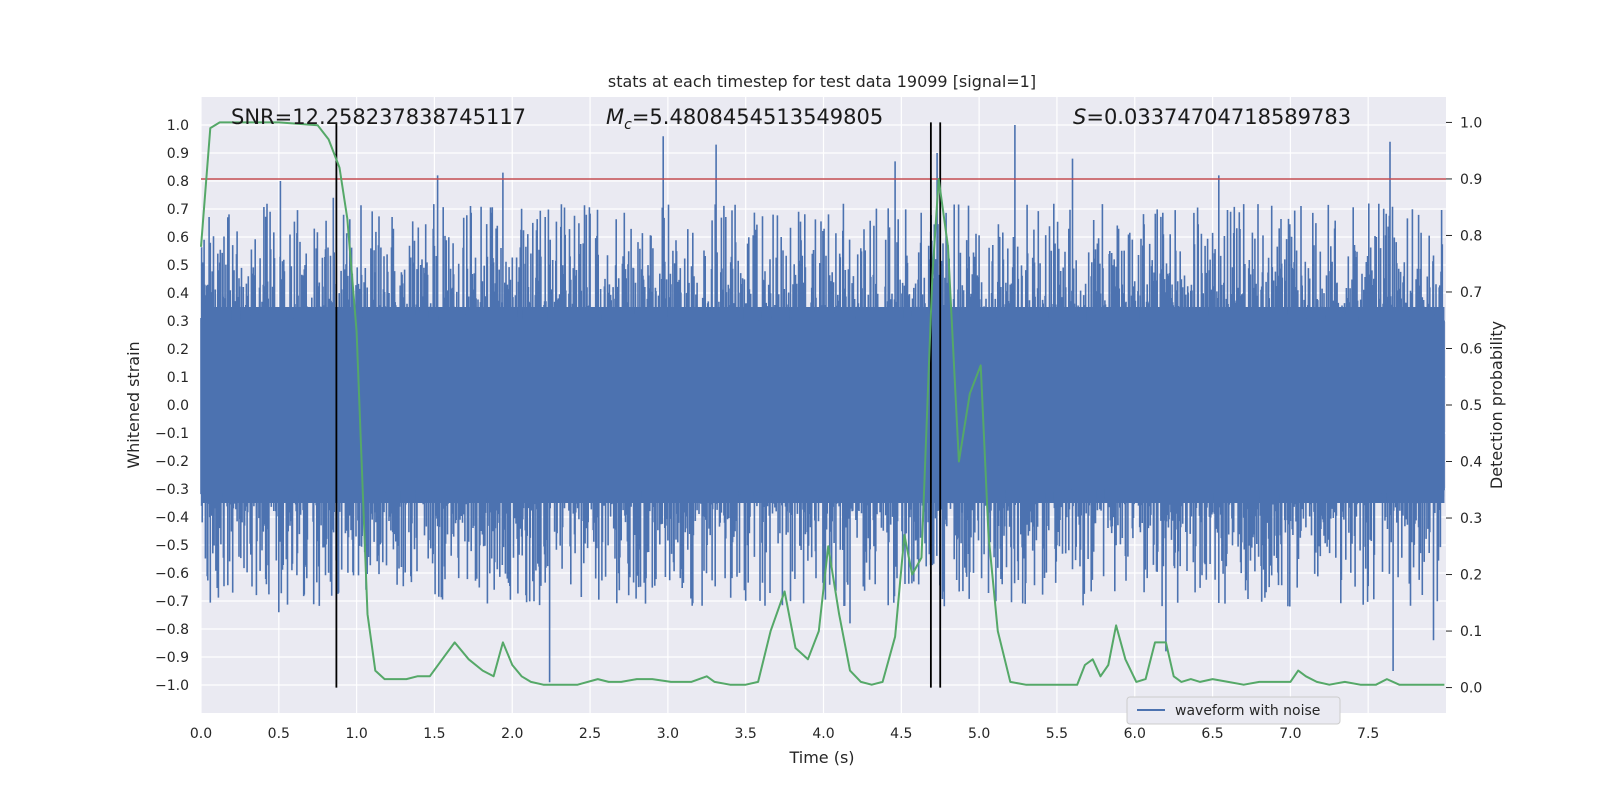 The image size is (1600, 800). Describe the element at coordinates (356, 734) in the screenshot. I see `x-tick-label: 1.0` at that location.